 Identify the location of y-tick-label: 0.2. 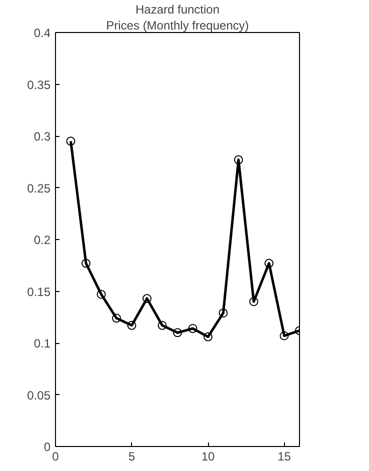
(42, 240).